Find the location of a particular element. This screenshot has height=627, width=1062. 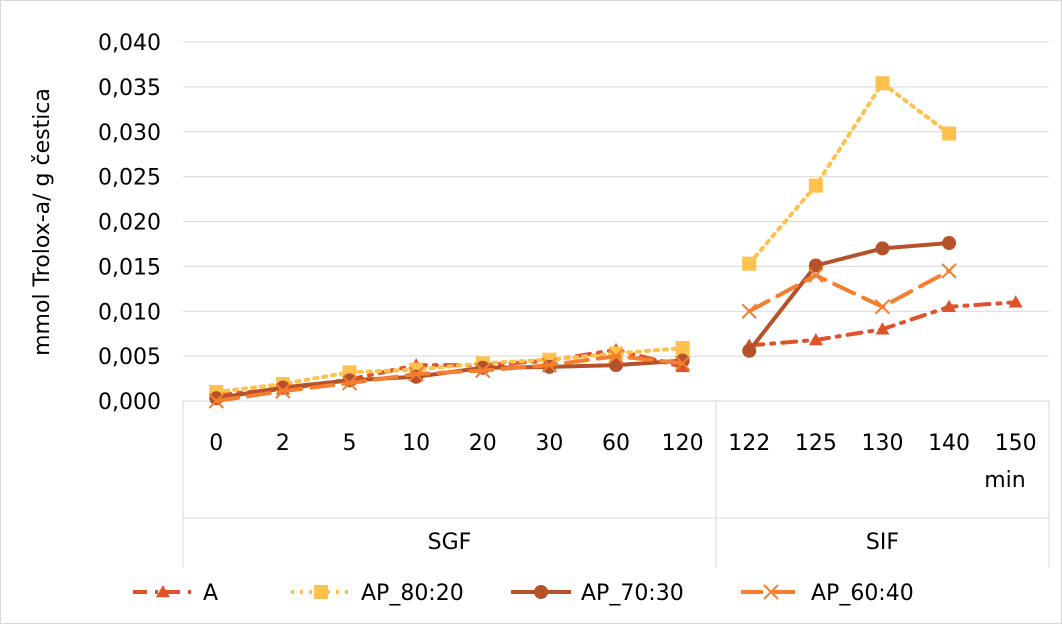

y-tick-label: 0,015 is located at coordinates (129, 267).